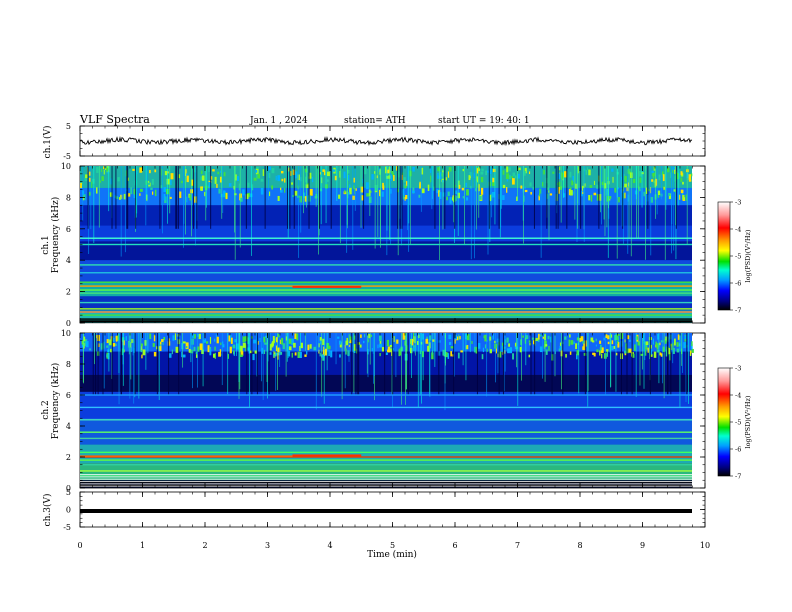  I want to click on ch2-spectrogram-ylabel-line1: ch.2, so click(46, 409).